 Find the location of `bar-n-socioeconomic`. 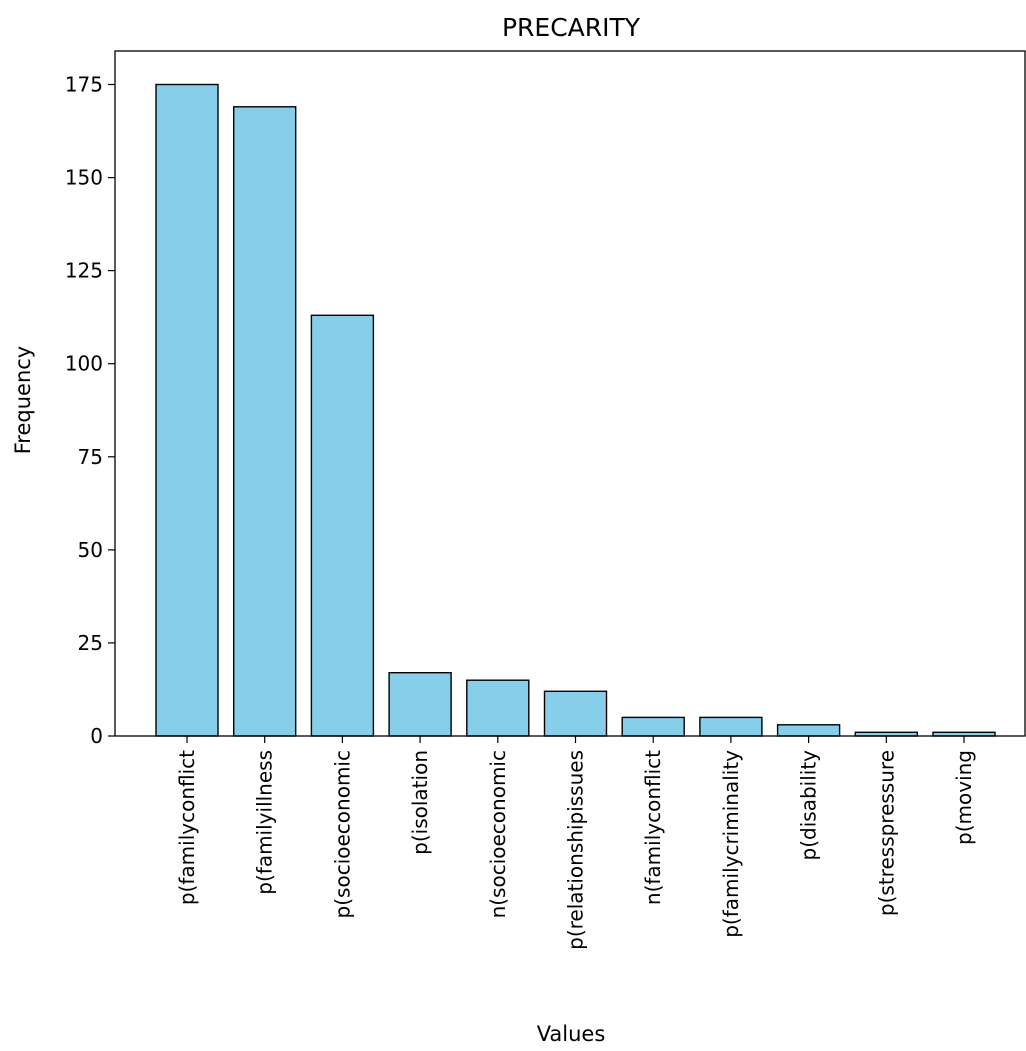

bar-n-socioeconomic is located at coordinates (498, 708).